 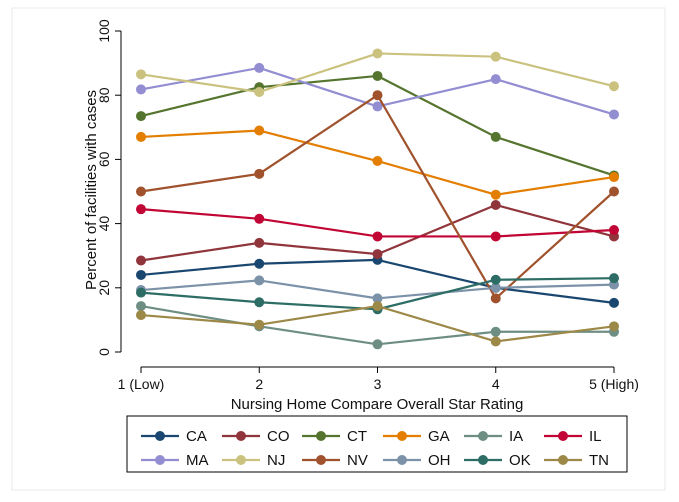 What do you see at coordinates (496, 384) in the screenshot?
I see `x-tick-label: 4` at bounding box center [496, 384].